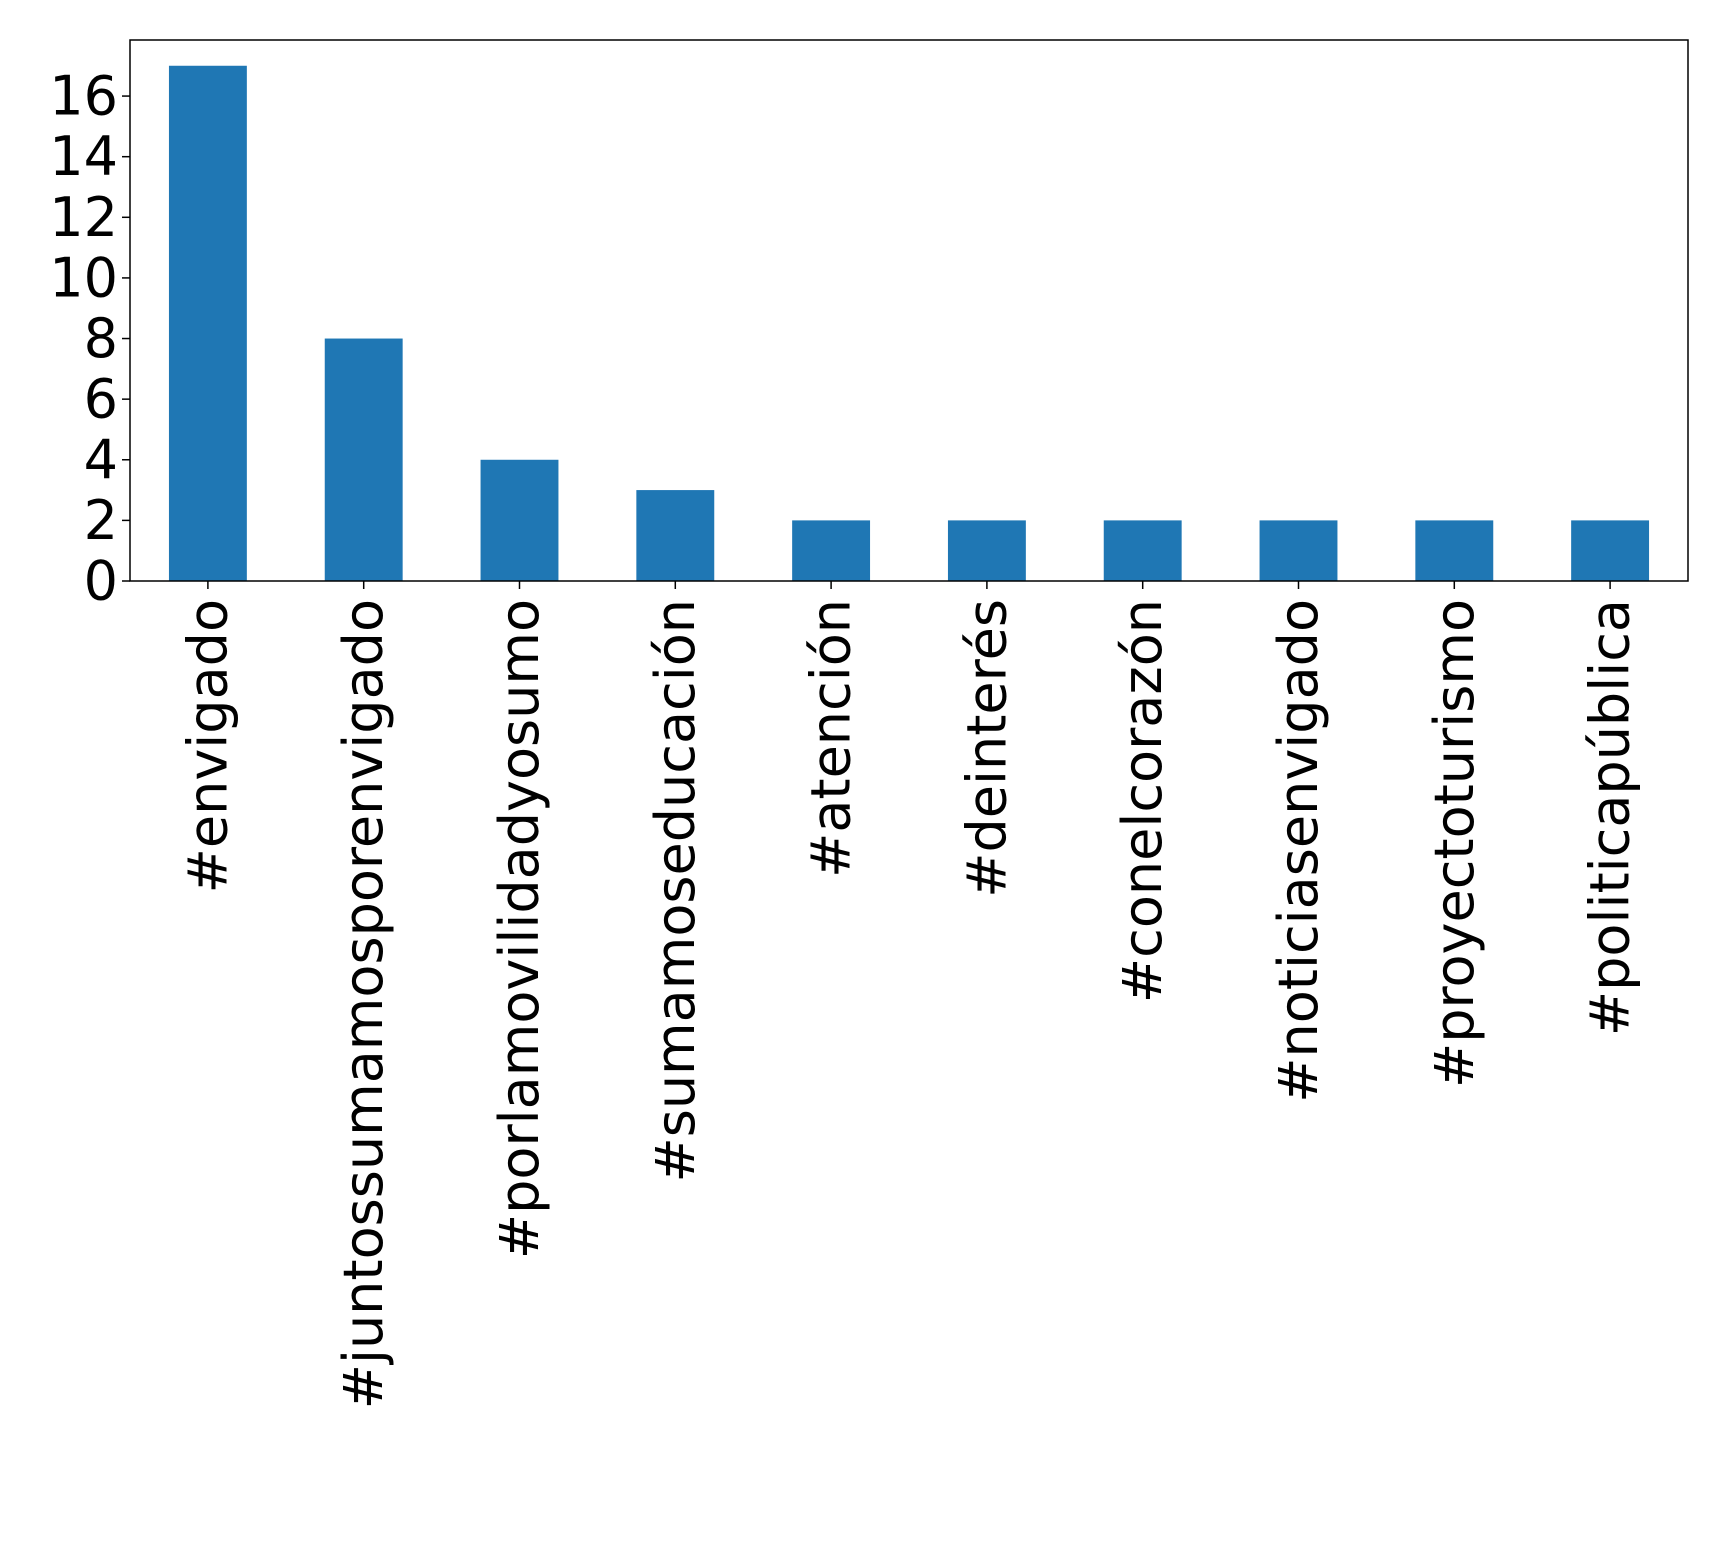 The image size is (1719, 1565). I want to click on x-tick-label-0: #envigado, so click(207, 746).